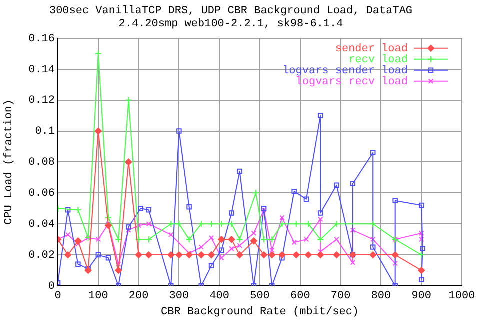  Describe the element at coordinates (260, 312) in the screenshot. I see `x-axis-title: CBR Background Rate (mbit/sec)` at that location.